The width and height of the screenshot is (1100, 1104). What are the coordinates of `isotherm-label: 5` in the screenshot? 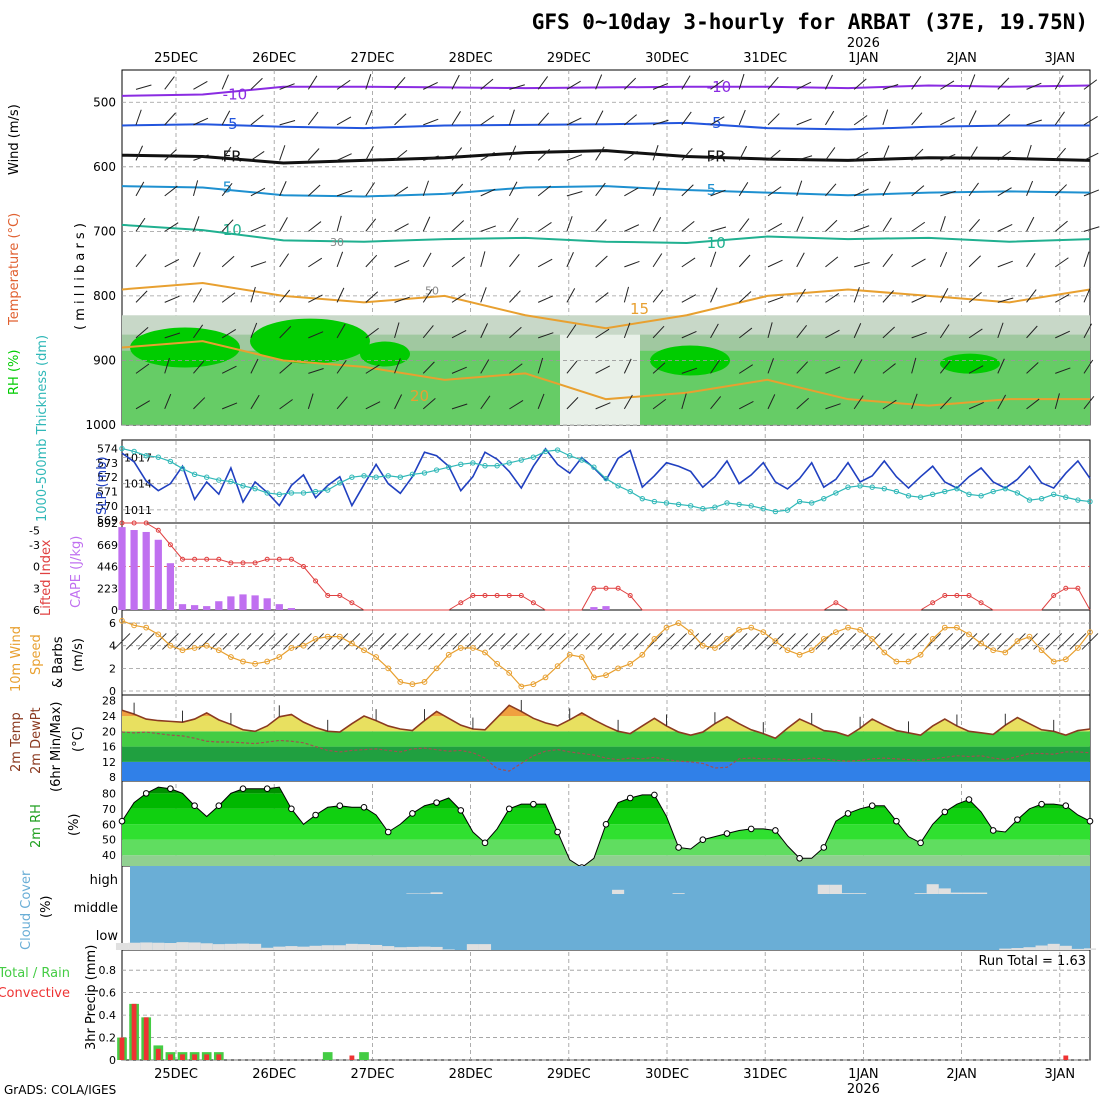 It's located at (228, 187).